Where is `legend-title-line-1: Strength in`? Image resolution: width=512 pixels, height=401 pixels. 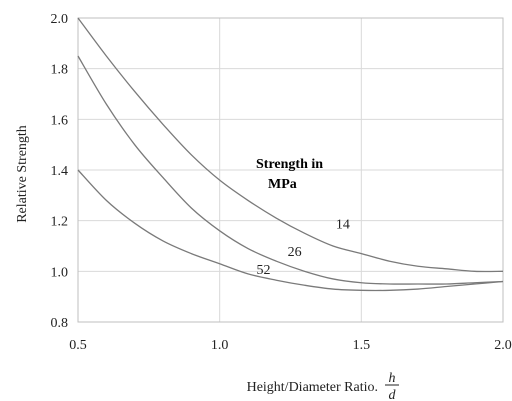
legend-title-line-1: Strength in is located at coordinates (289, 164).